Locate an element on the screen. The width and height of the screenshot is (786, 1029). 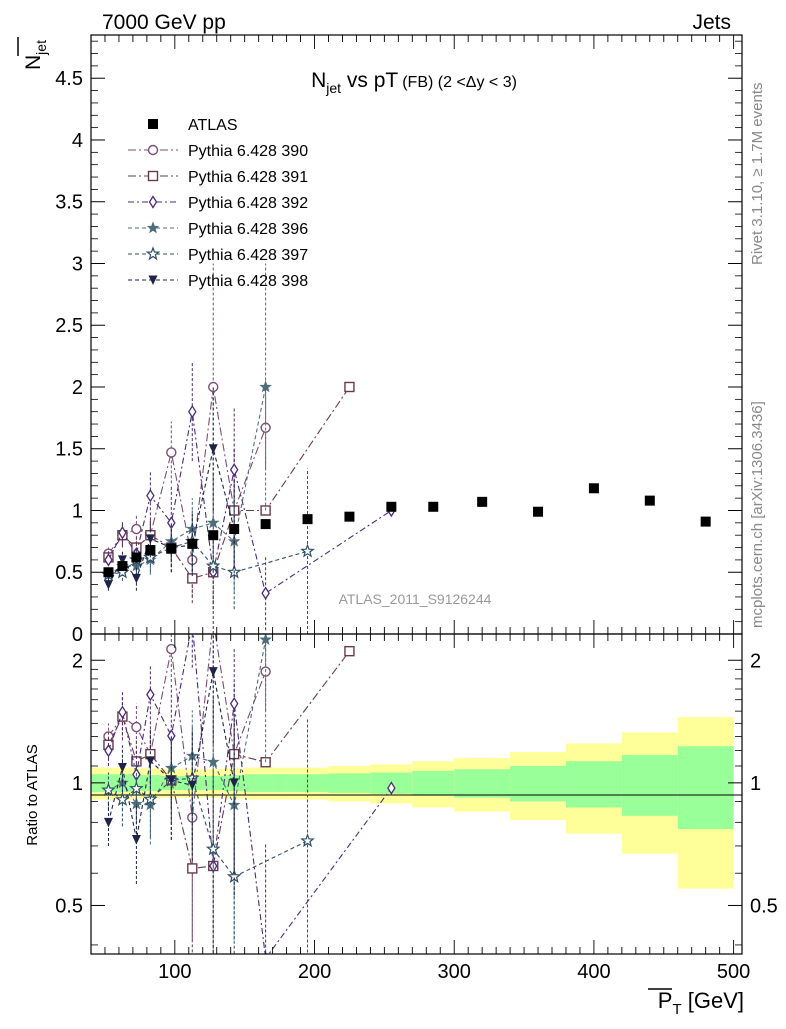
series-3-line-ratio is located at coordinates (249, 794).